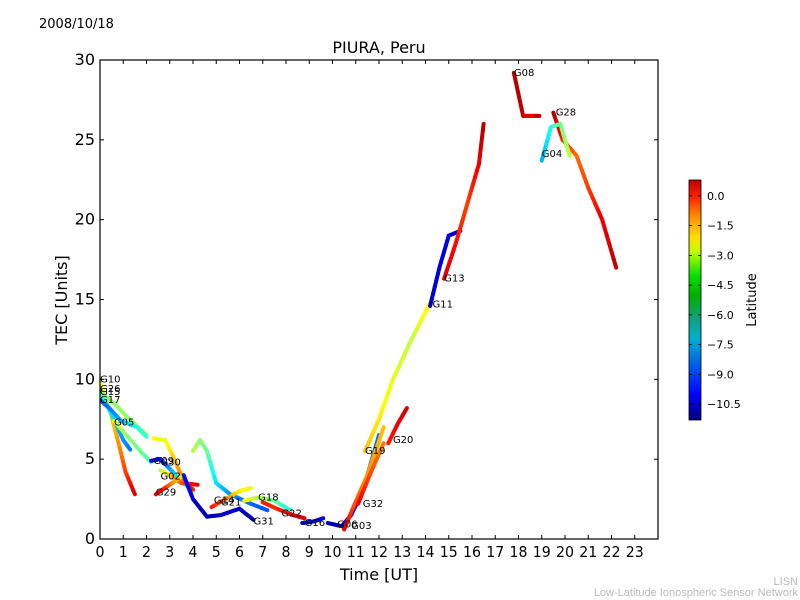  Describe the element at coordinates (542, 552) in the screenshot. I see `x-tick-label: 19` at that location.